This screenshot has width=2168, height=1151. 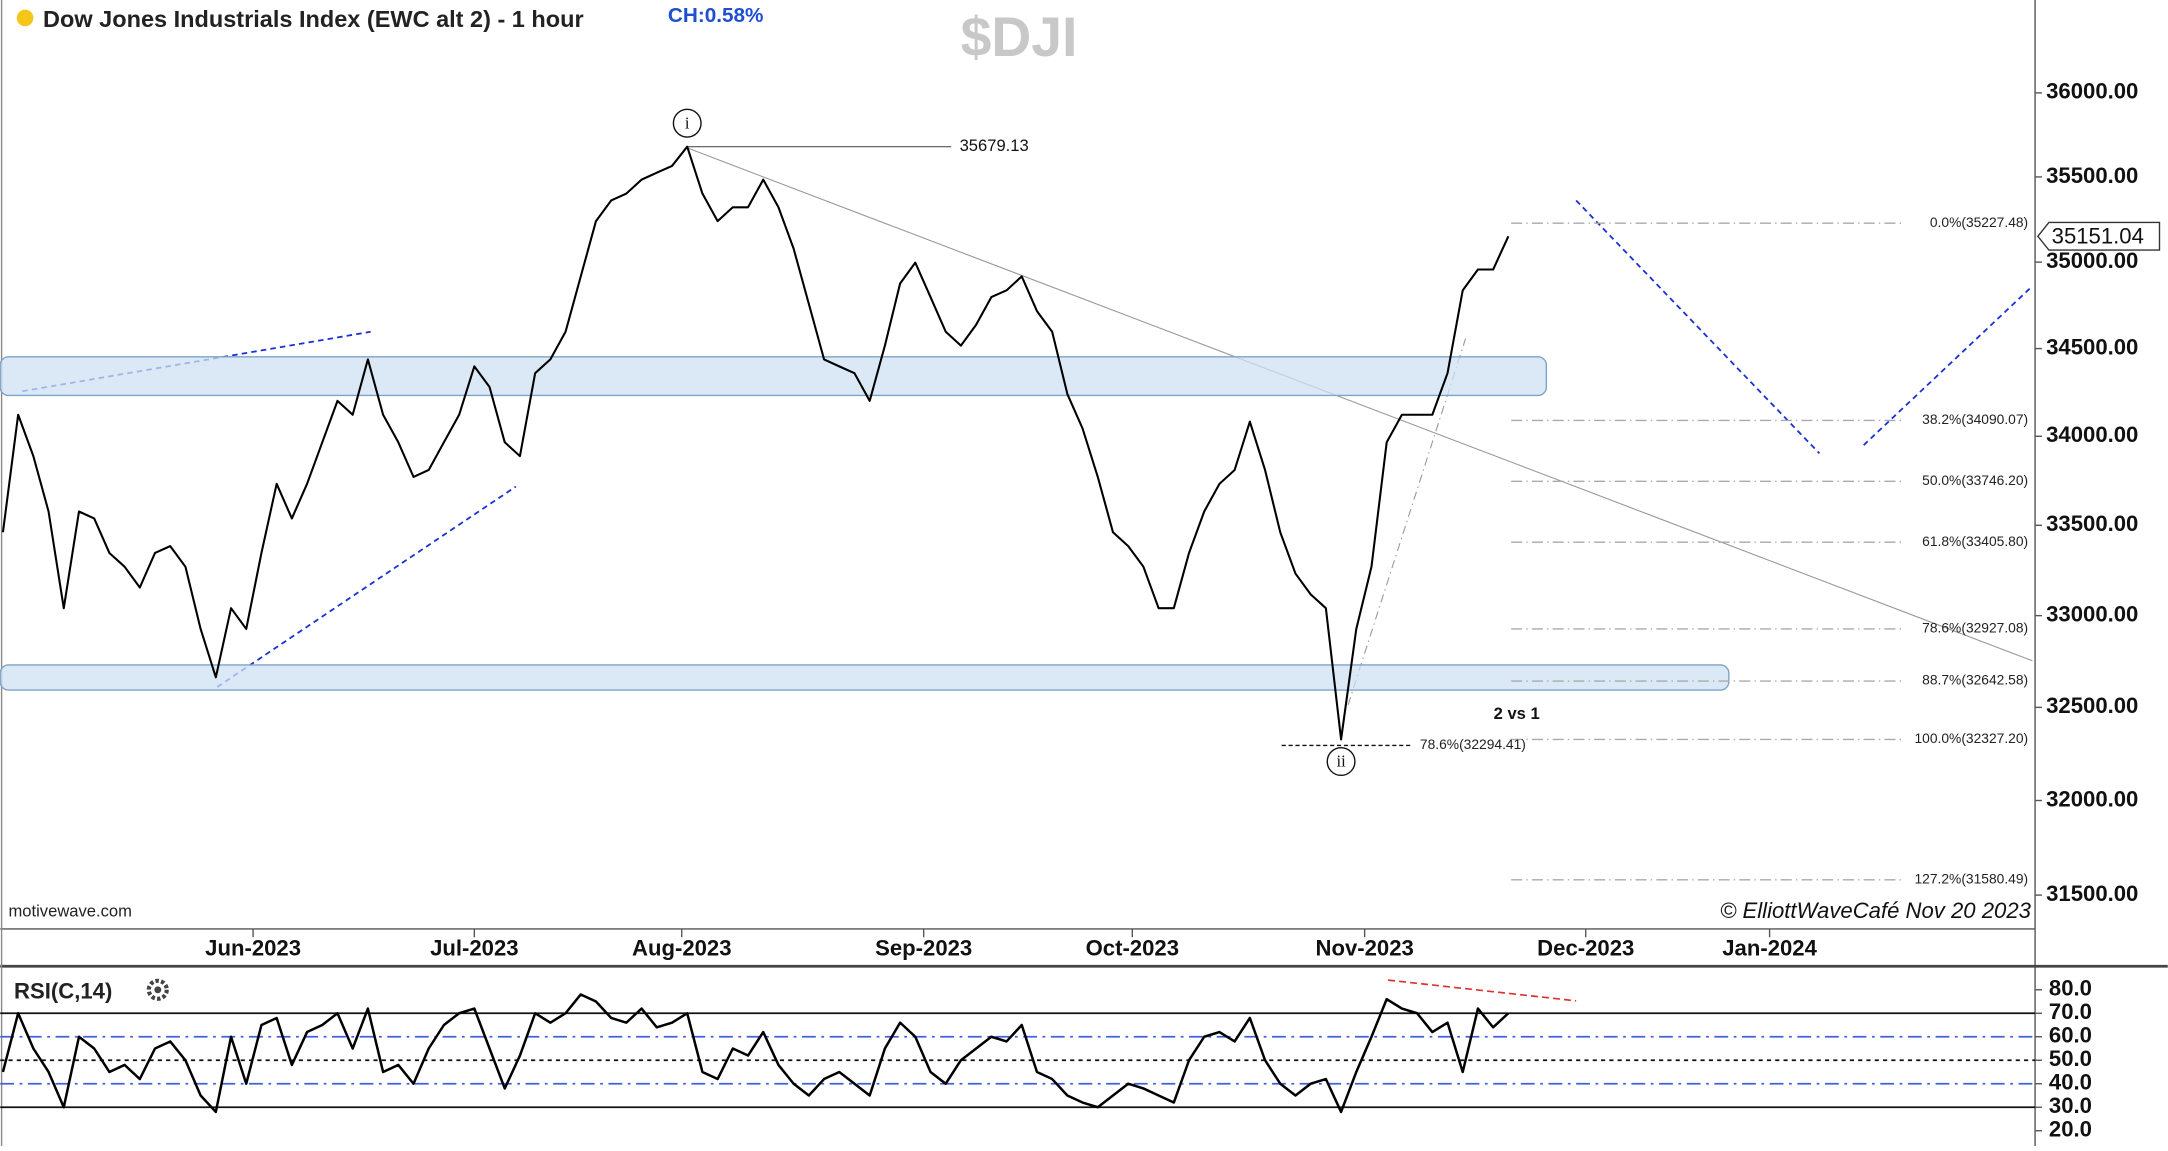 What do you see at coordinates (2070, 1105) in the screenshot?
I see `y-tick-label: 30.0` at bounding box center [2070, 1105].